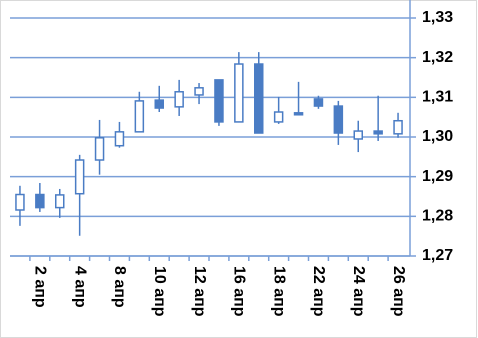  Describe the element at coordinates (318, 291) in the screenshot. I see `x-tick-label: 22 апр` at that location.